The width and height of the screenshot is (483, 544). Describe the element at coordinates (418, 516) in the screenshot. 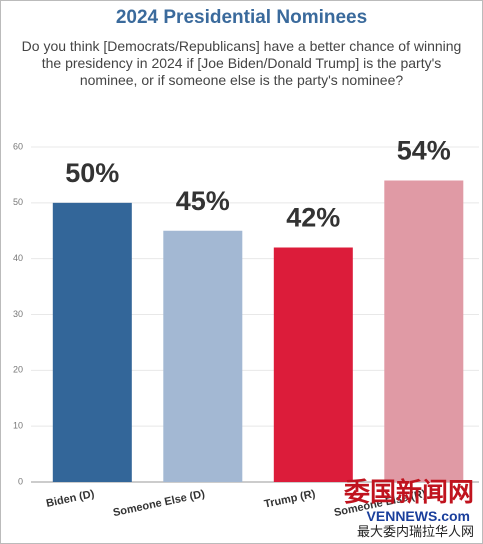

I see `watermark-site: VENNEWS.com` at that location.